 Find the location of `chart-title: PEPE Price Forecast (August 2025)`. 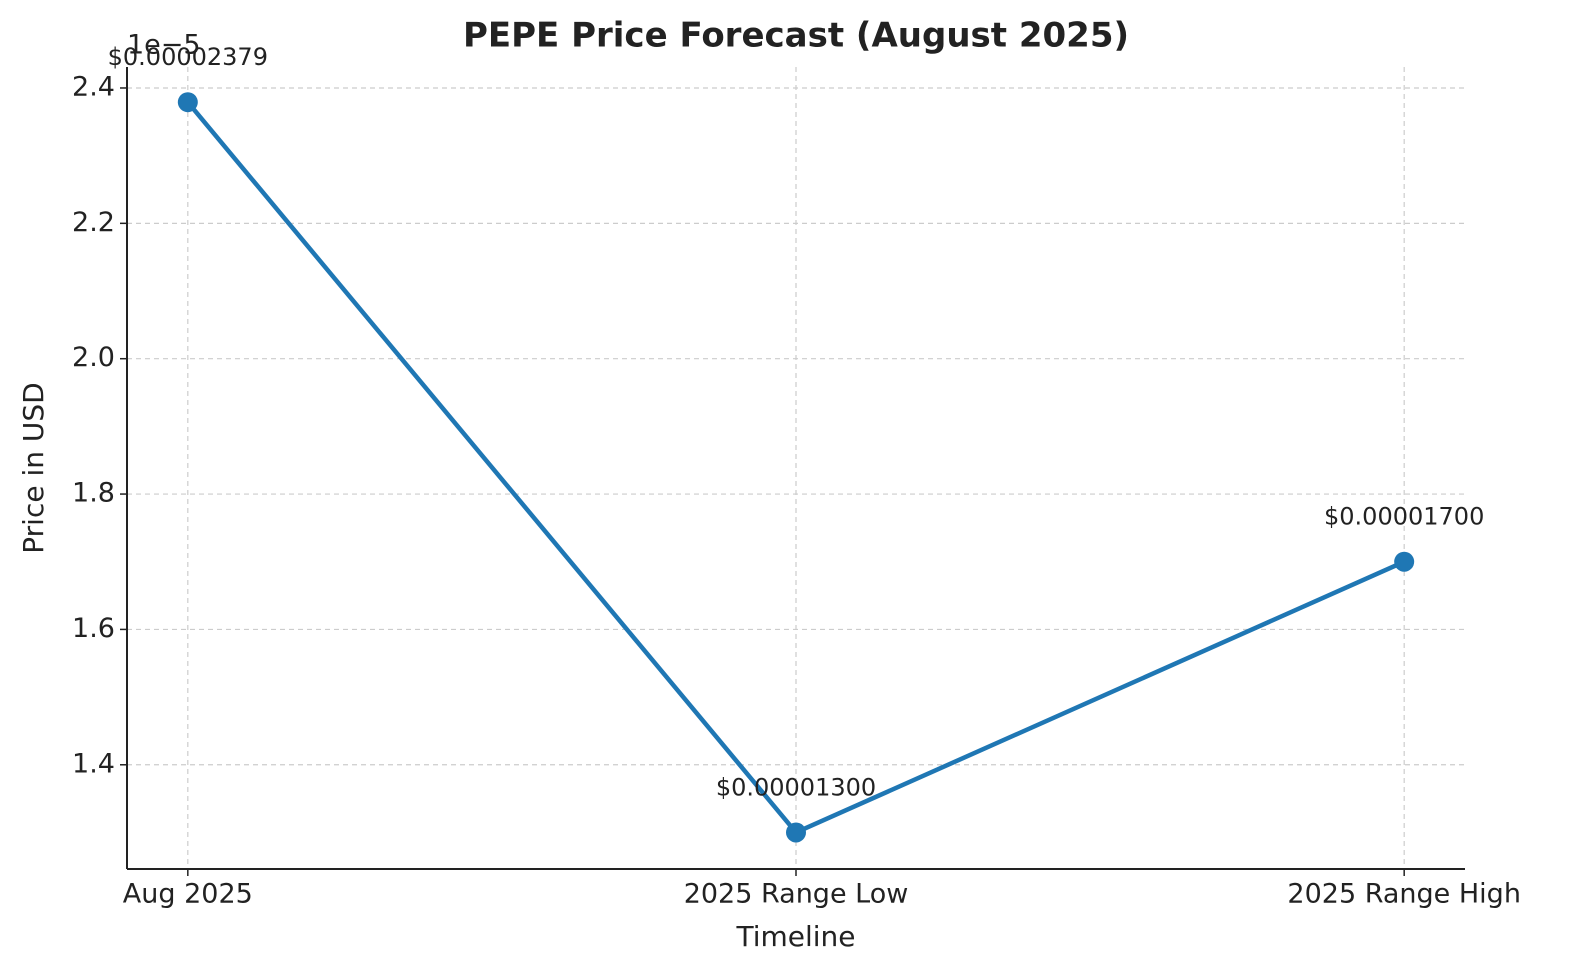

chart-title: PEPE Price Forecast (August 2025) is located at coordinates (796, 36).